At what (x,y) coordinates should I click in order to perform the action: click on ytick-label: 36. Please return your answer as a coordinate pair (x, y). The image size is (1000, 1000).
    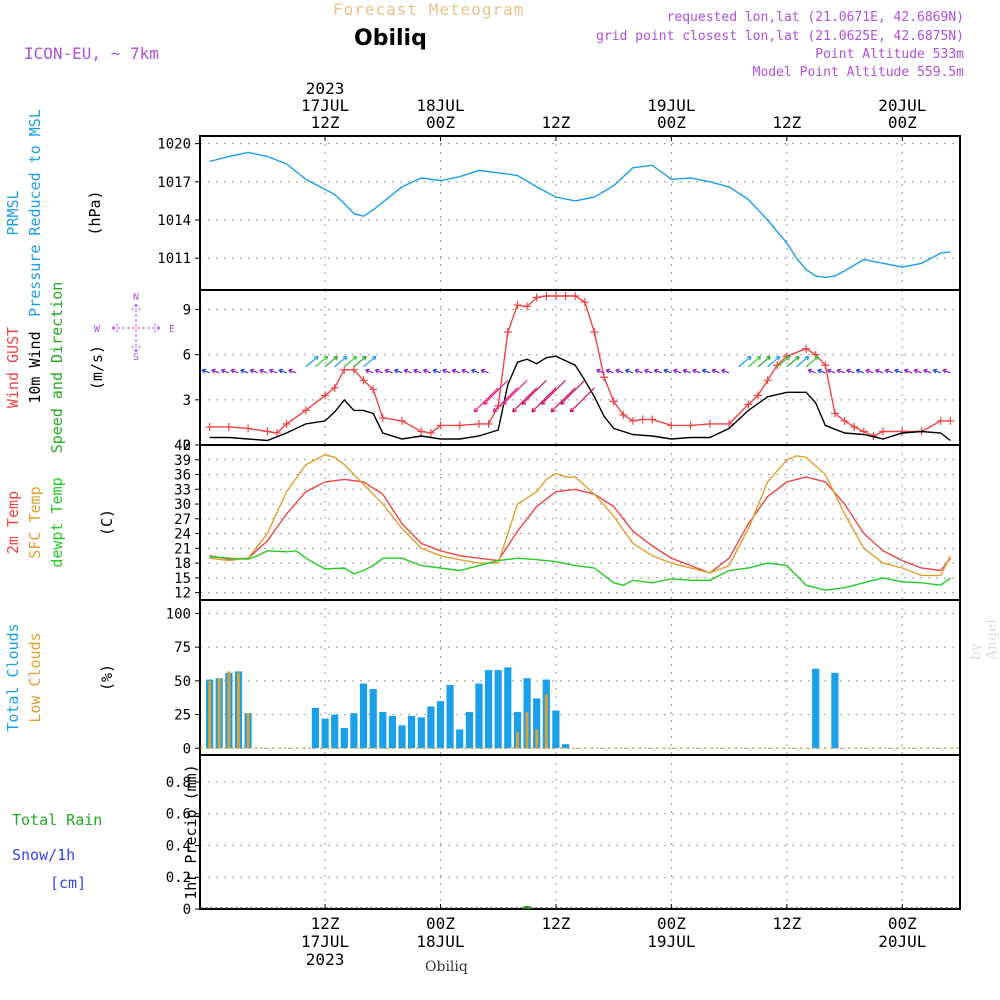
    Looking at the image, I should click on (182, 476).